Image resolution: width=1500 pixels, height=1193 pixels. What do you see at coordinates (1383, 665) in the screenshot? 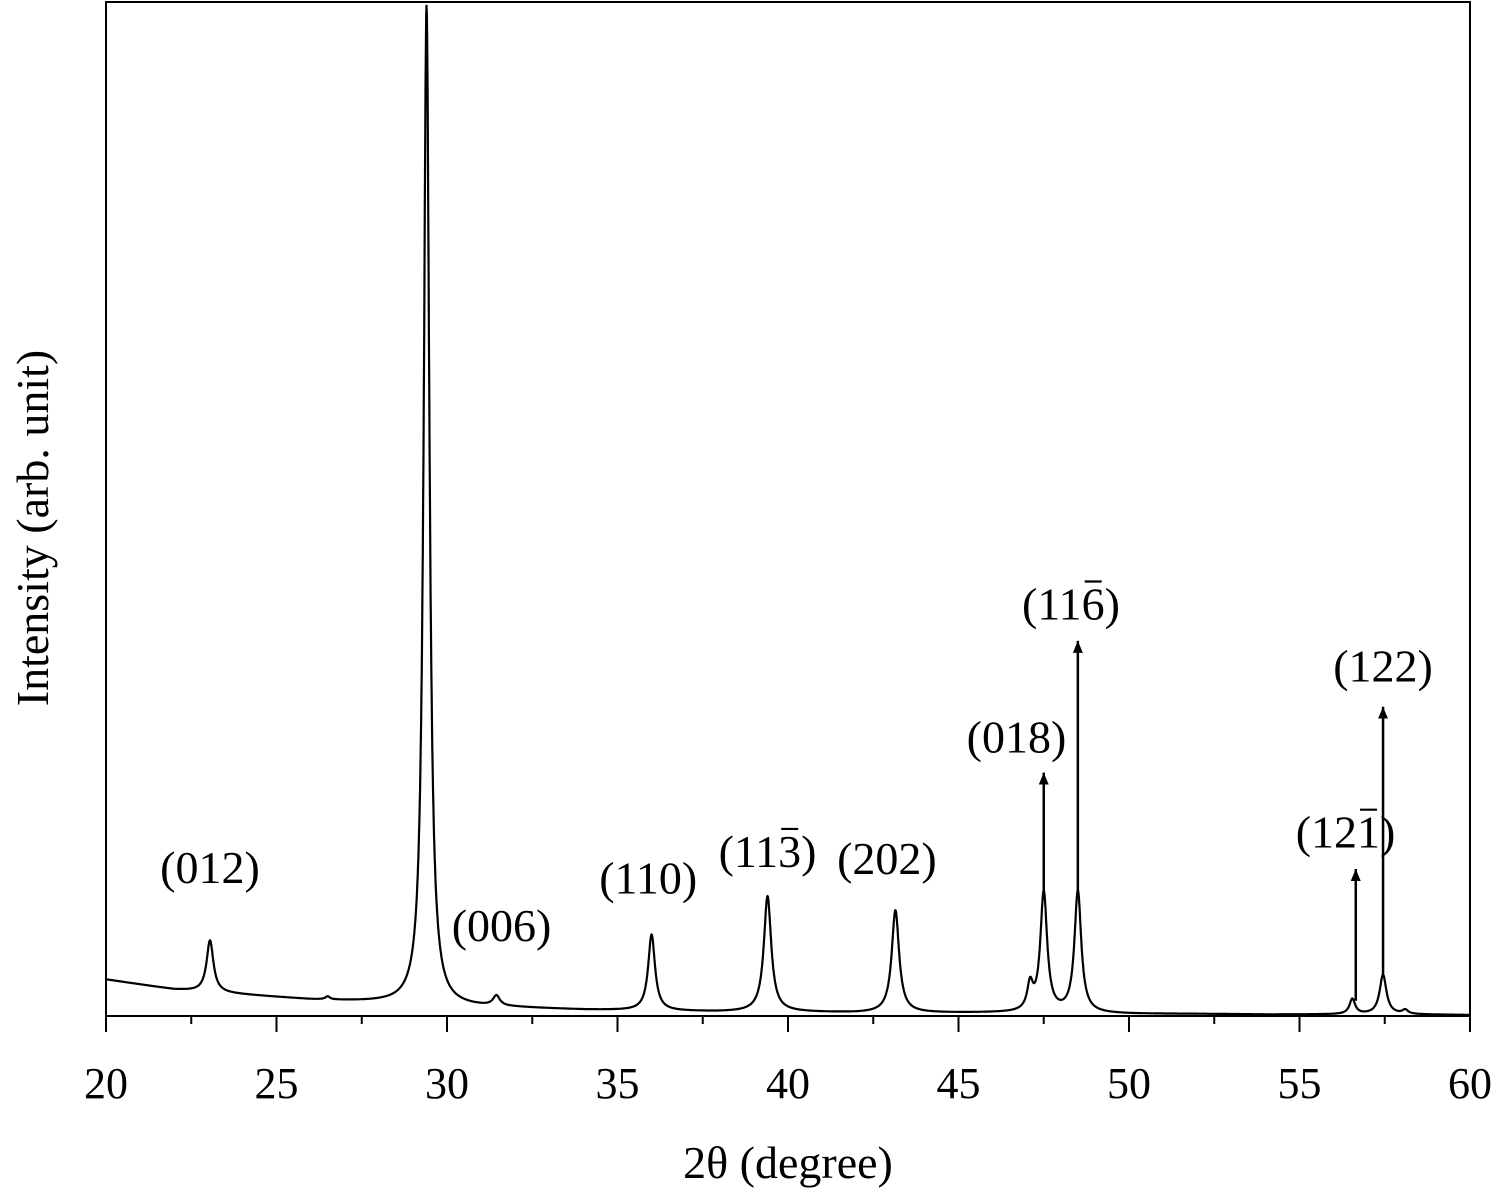
I see `peak-label-9: (122)` at bounding box center [1383, 665].